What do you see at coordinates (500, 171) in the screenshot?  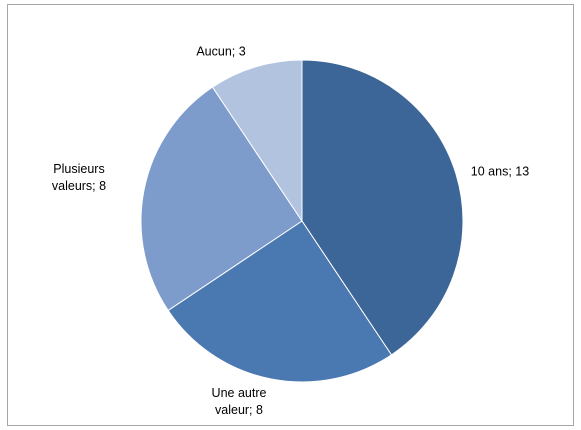 I see `slice-label-1: 10 ans; 13` at bounding box center [500, 171].